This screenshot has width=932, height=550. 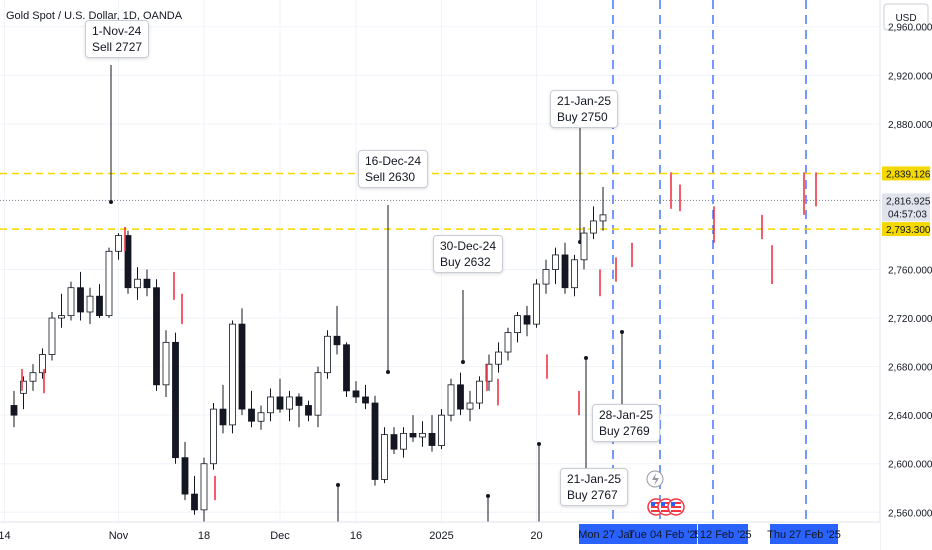 I want to click on y-tick-label: 2,720.000, so click(x=910, y=319).